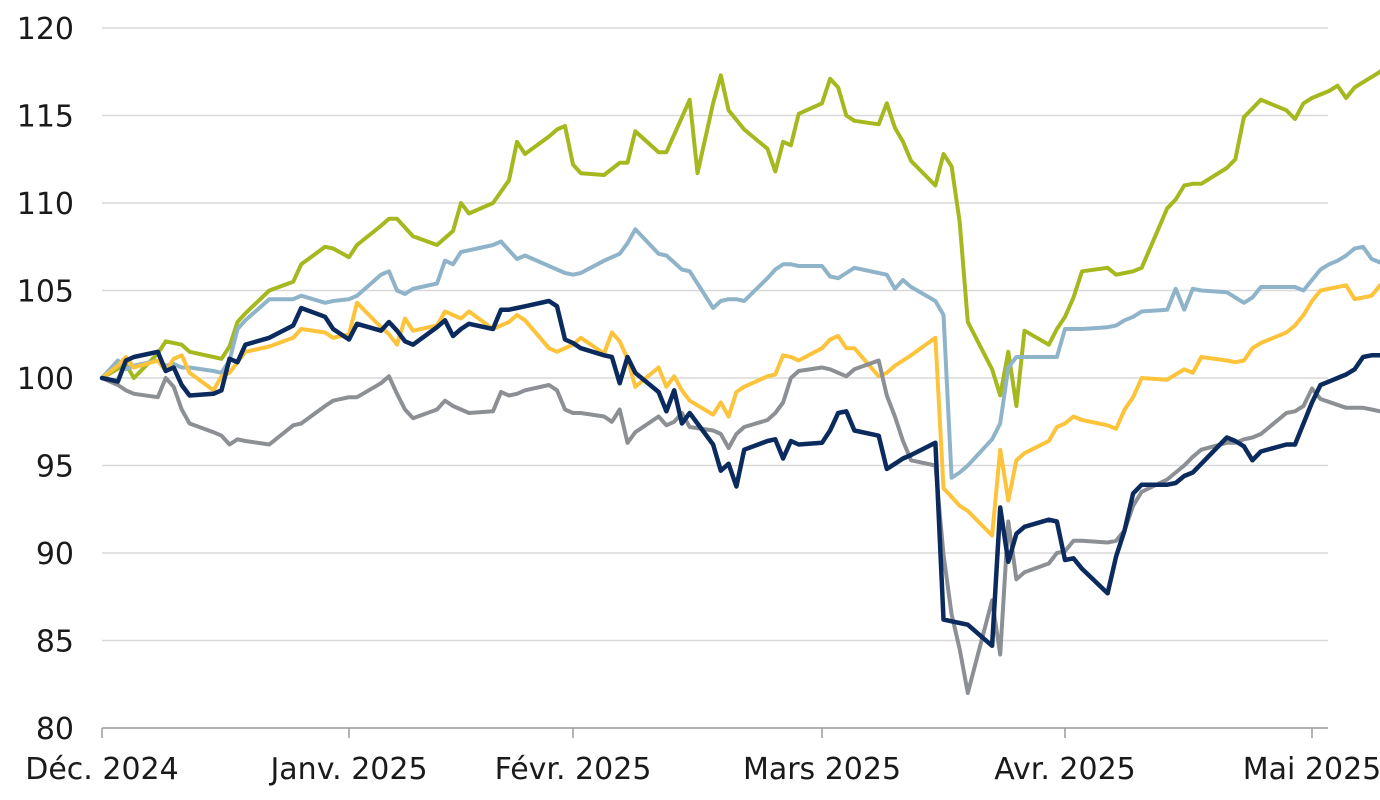 The height and width of the screenshot is (800, 1380). What do you see at coordinates (347, 769) in the screenshot?
I see `x-tick-label: Janv. 2025` at bounding box center [347, 769].